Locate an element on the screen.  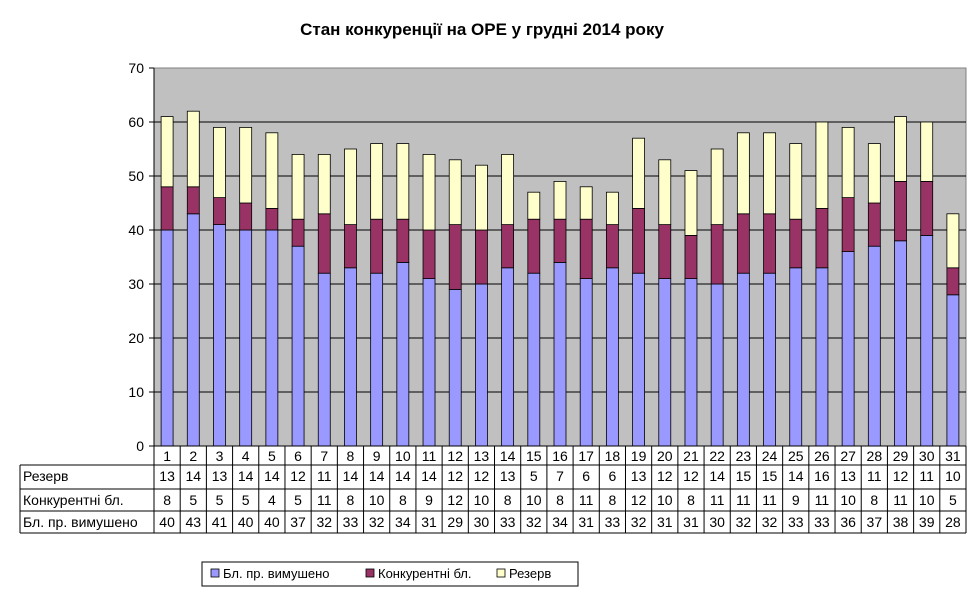
x-tick-label: 19 is located at coordinates (639, 456).